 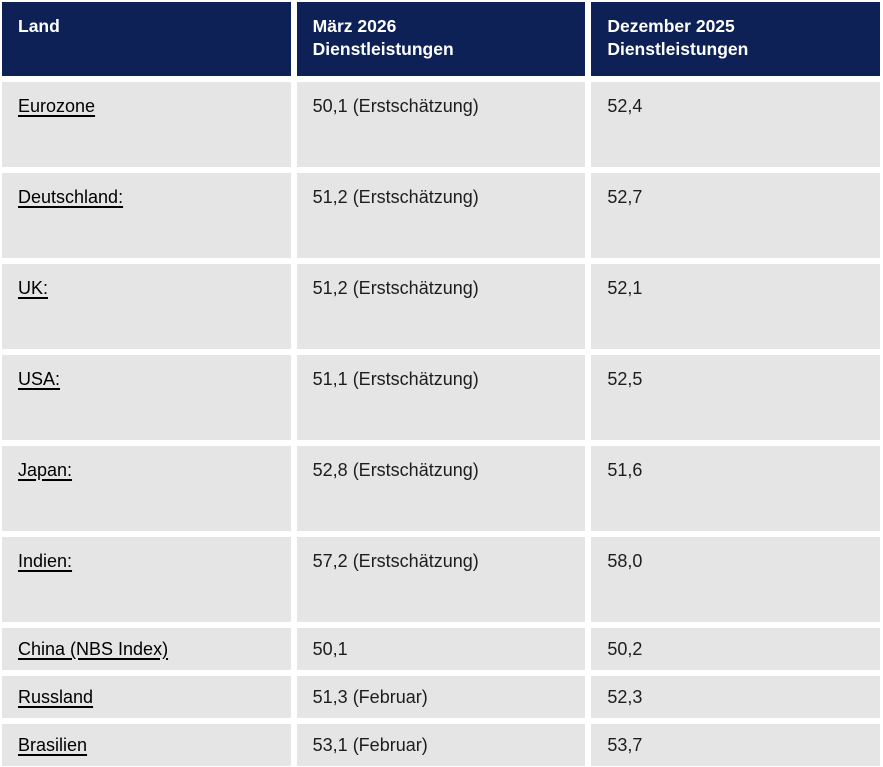 What do you see at coordinates (735, 697) in the screenshot?
I see `dezember-value-cell: 52,3` at bounding box center [735, 697].